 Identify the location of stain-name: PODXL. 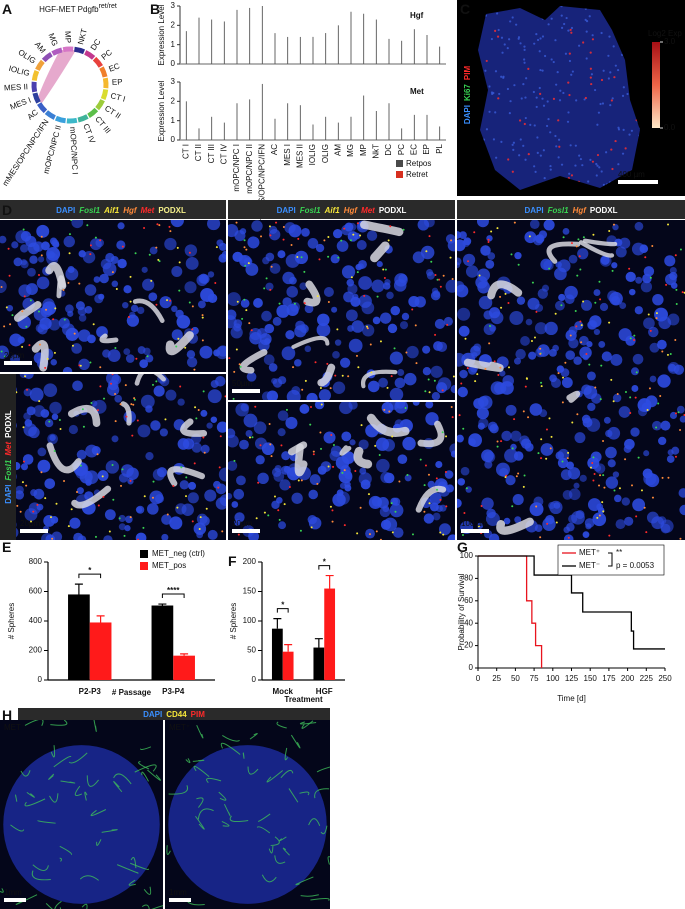
(172, 210).